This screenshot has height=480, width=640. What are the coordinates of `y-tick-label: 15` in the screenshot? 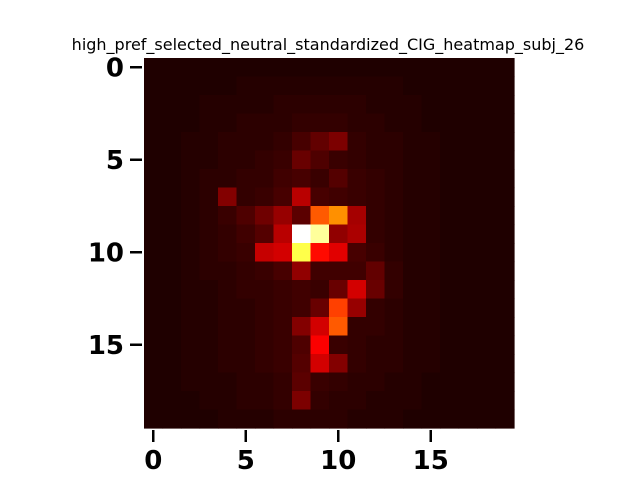 It's located at (106, 346).